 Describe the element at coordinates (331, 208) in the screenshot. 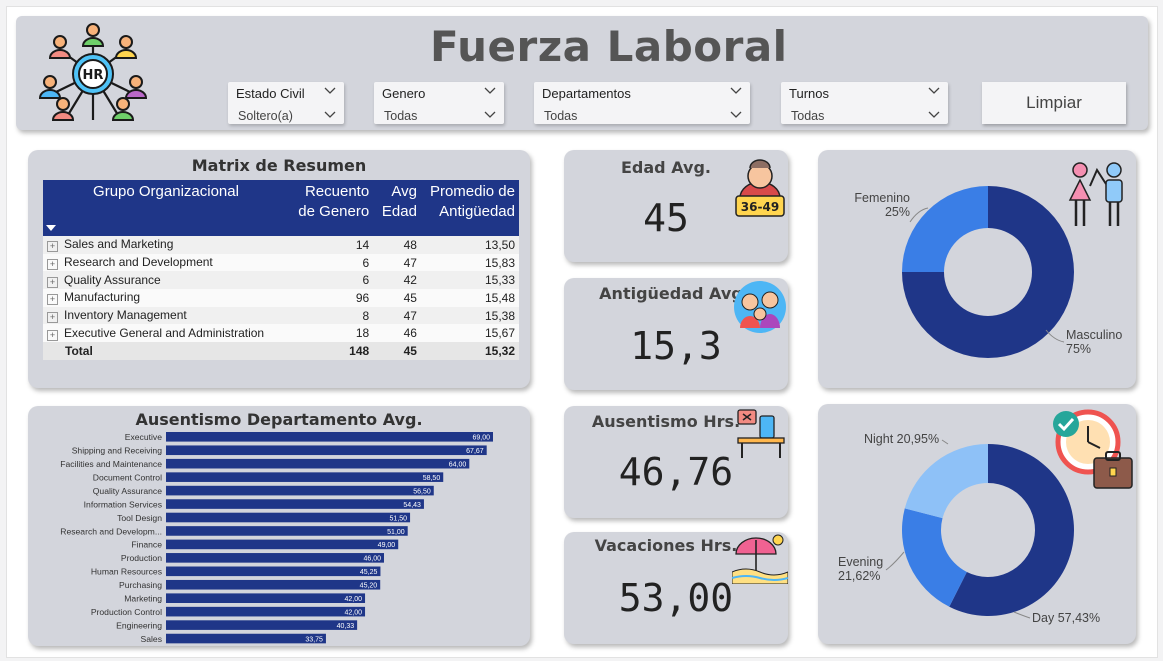

I see `column-header: Recuento de Genero` at that location.